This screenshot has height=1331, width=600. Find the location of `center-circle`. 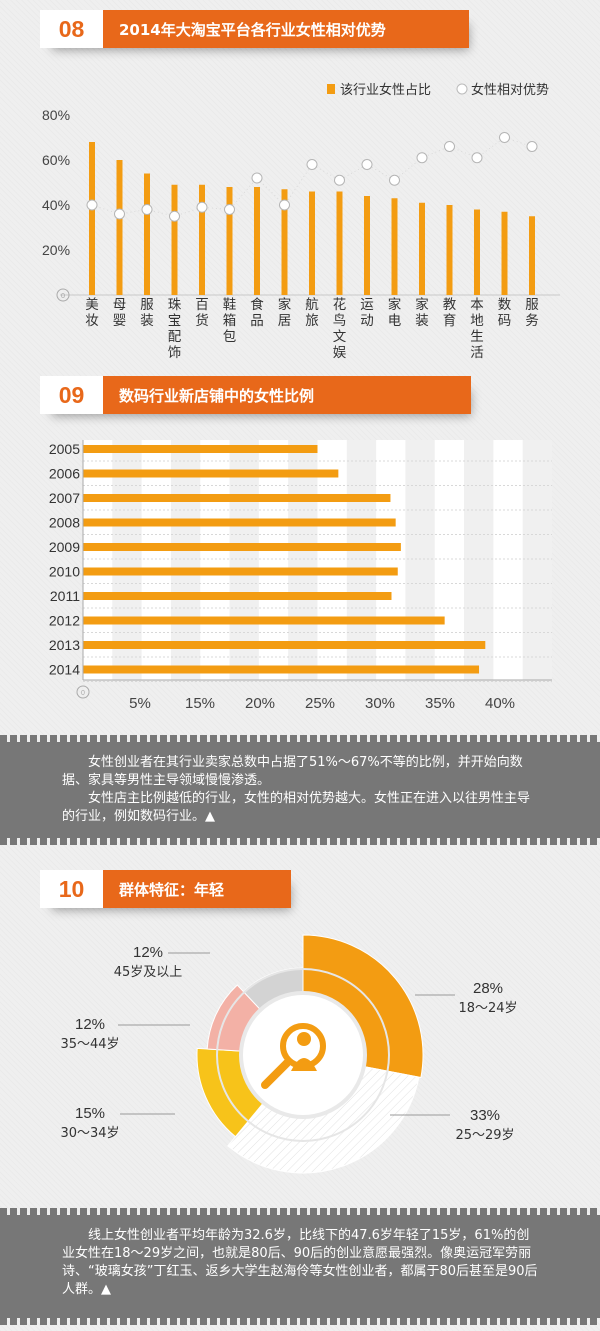

center-circle is located at coordinates (303, 1055).